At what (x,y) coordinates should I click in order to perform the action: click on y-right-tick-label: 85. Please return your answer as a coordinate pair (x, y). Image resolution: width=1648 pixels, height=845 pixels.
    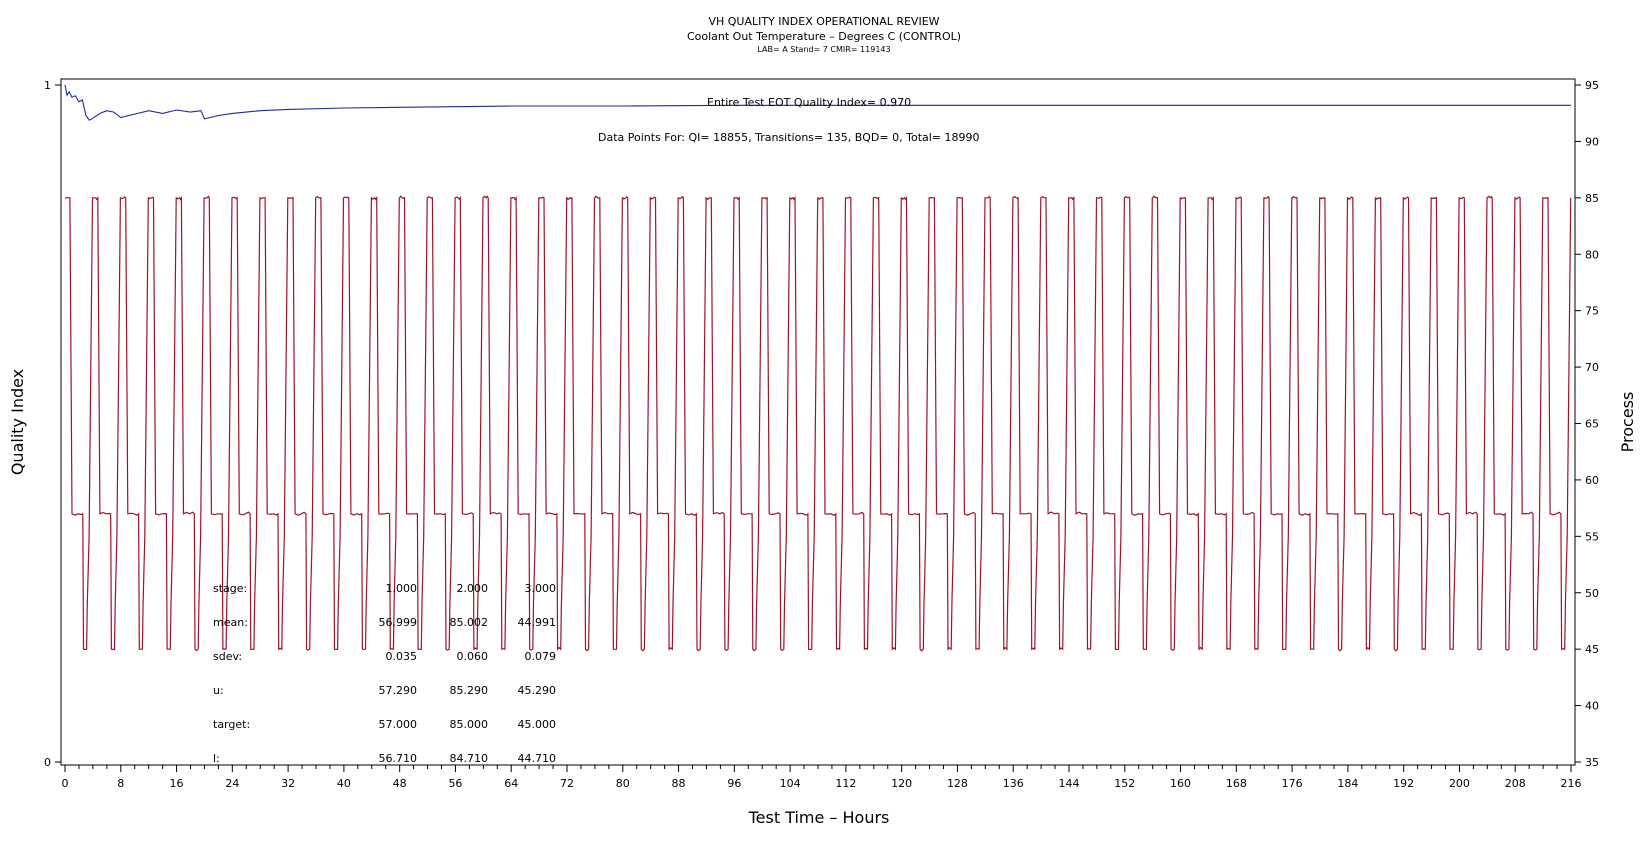
    Looking at the image, I should click on (1592, 198).